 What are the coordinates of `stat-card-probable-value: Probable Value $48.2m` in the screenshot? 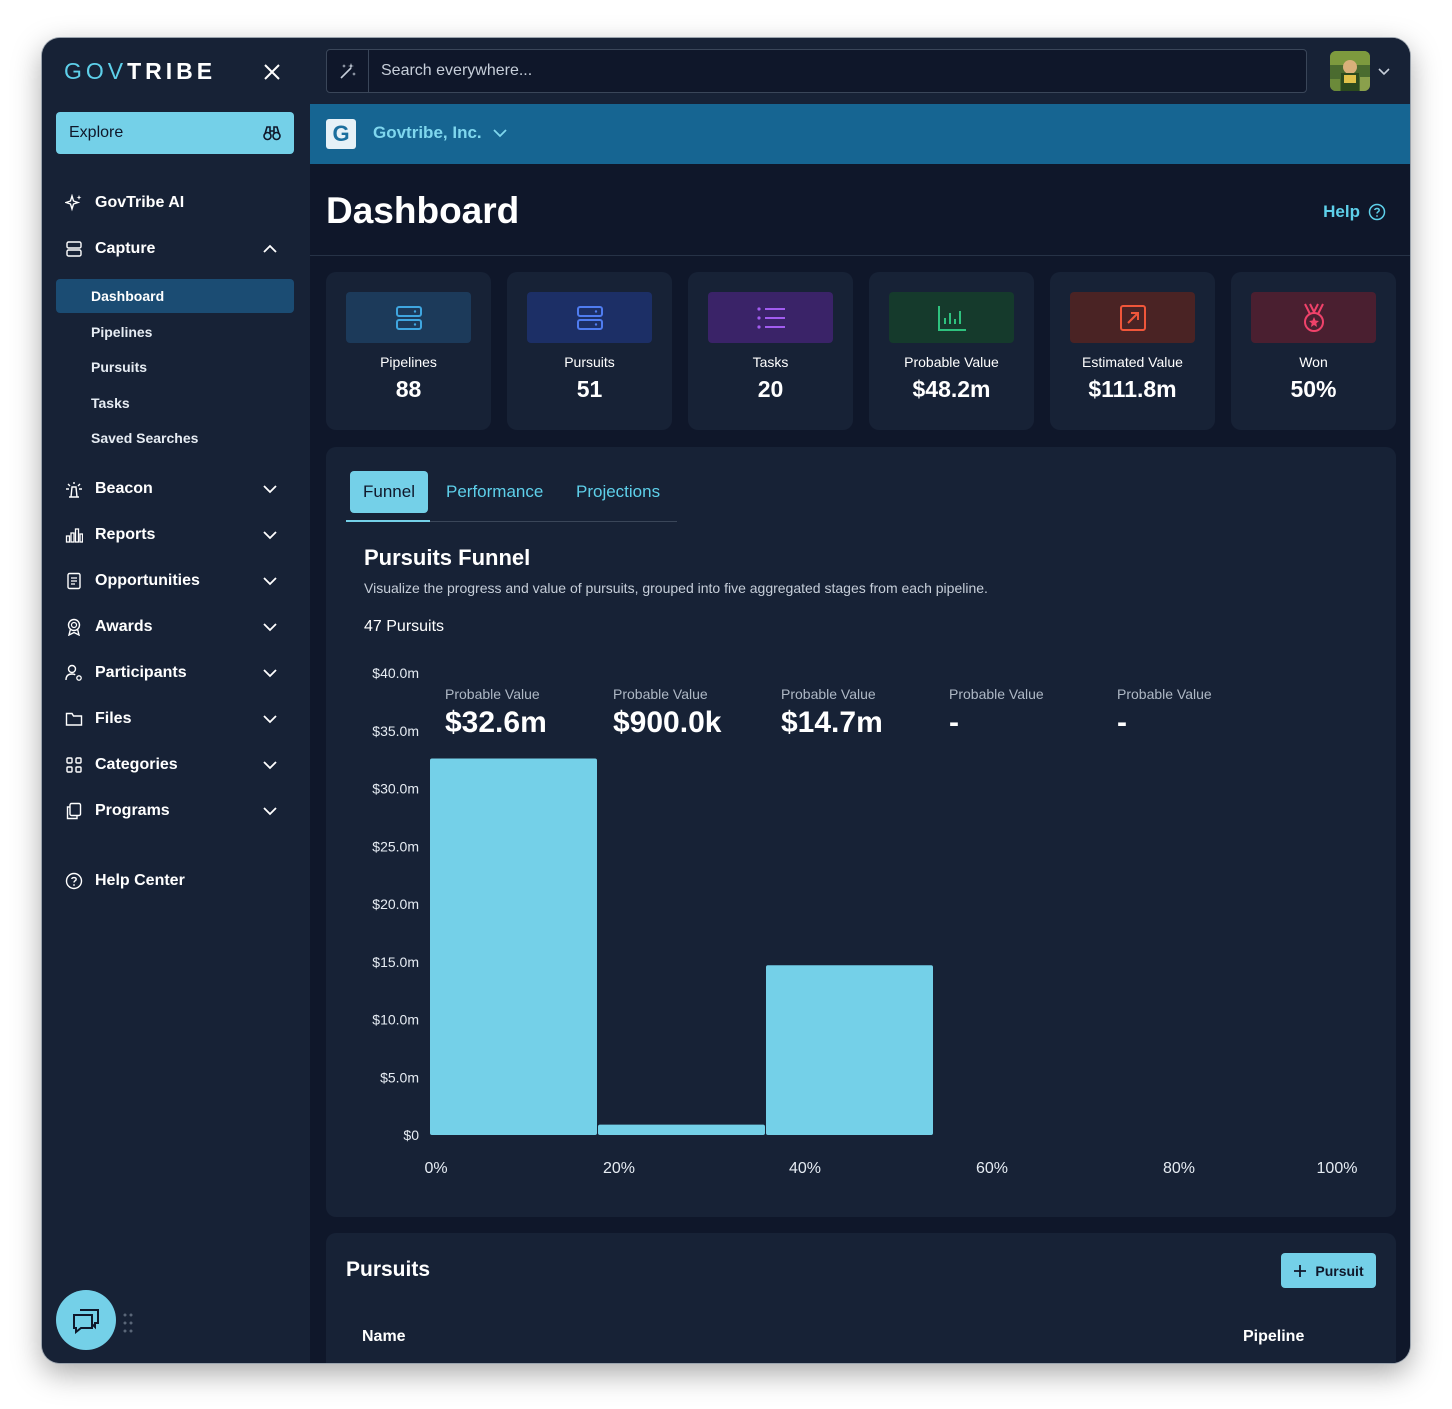 It's located at (951, 351).